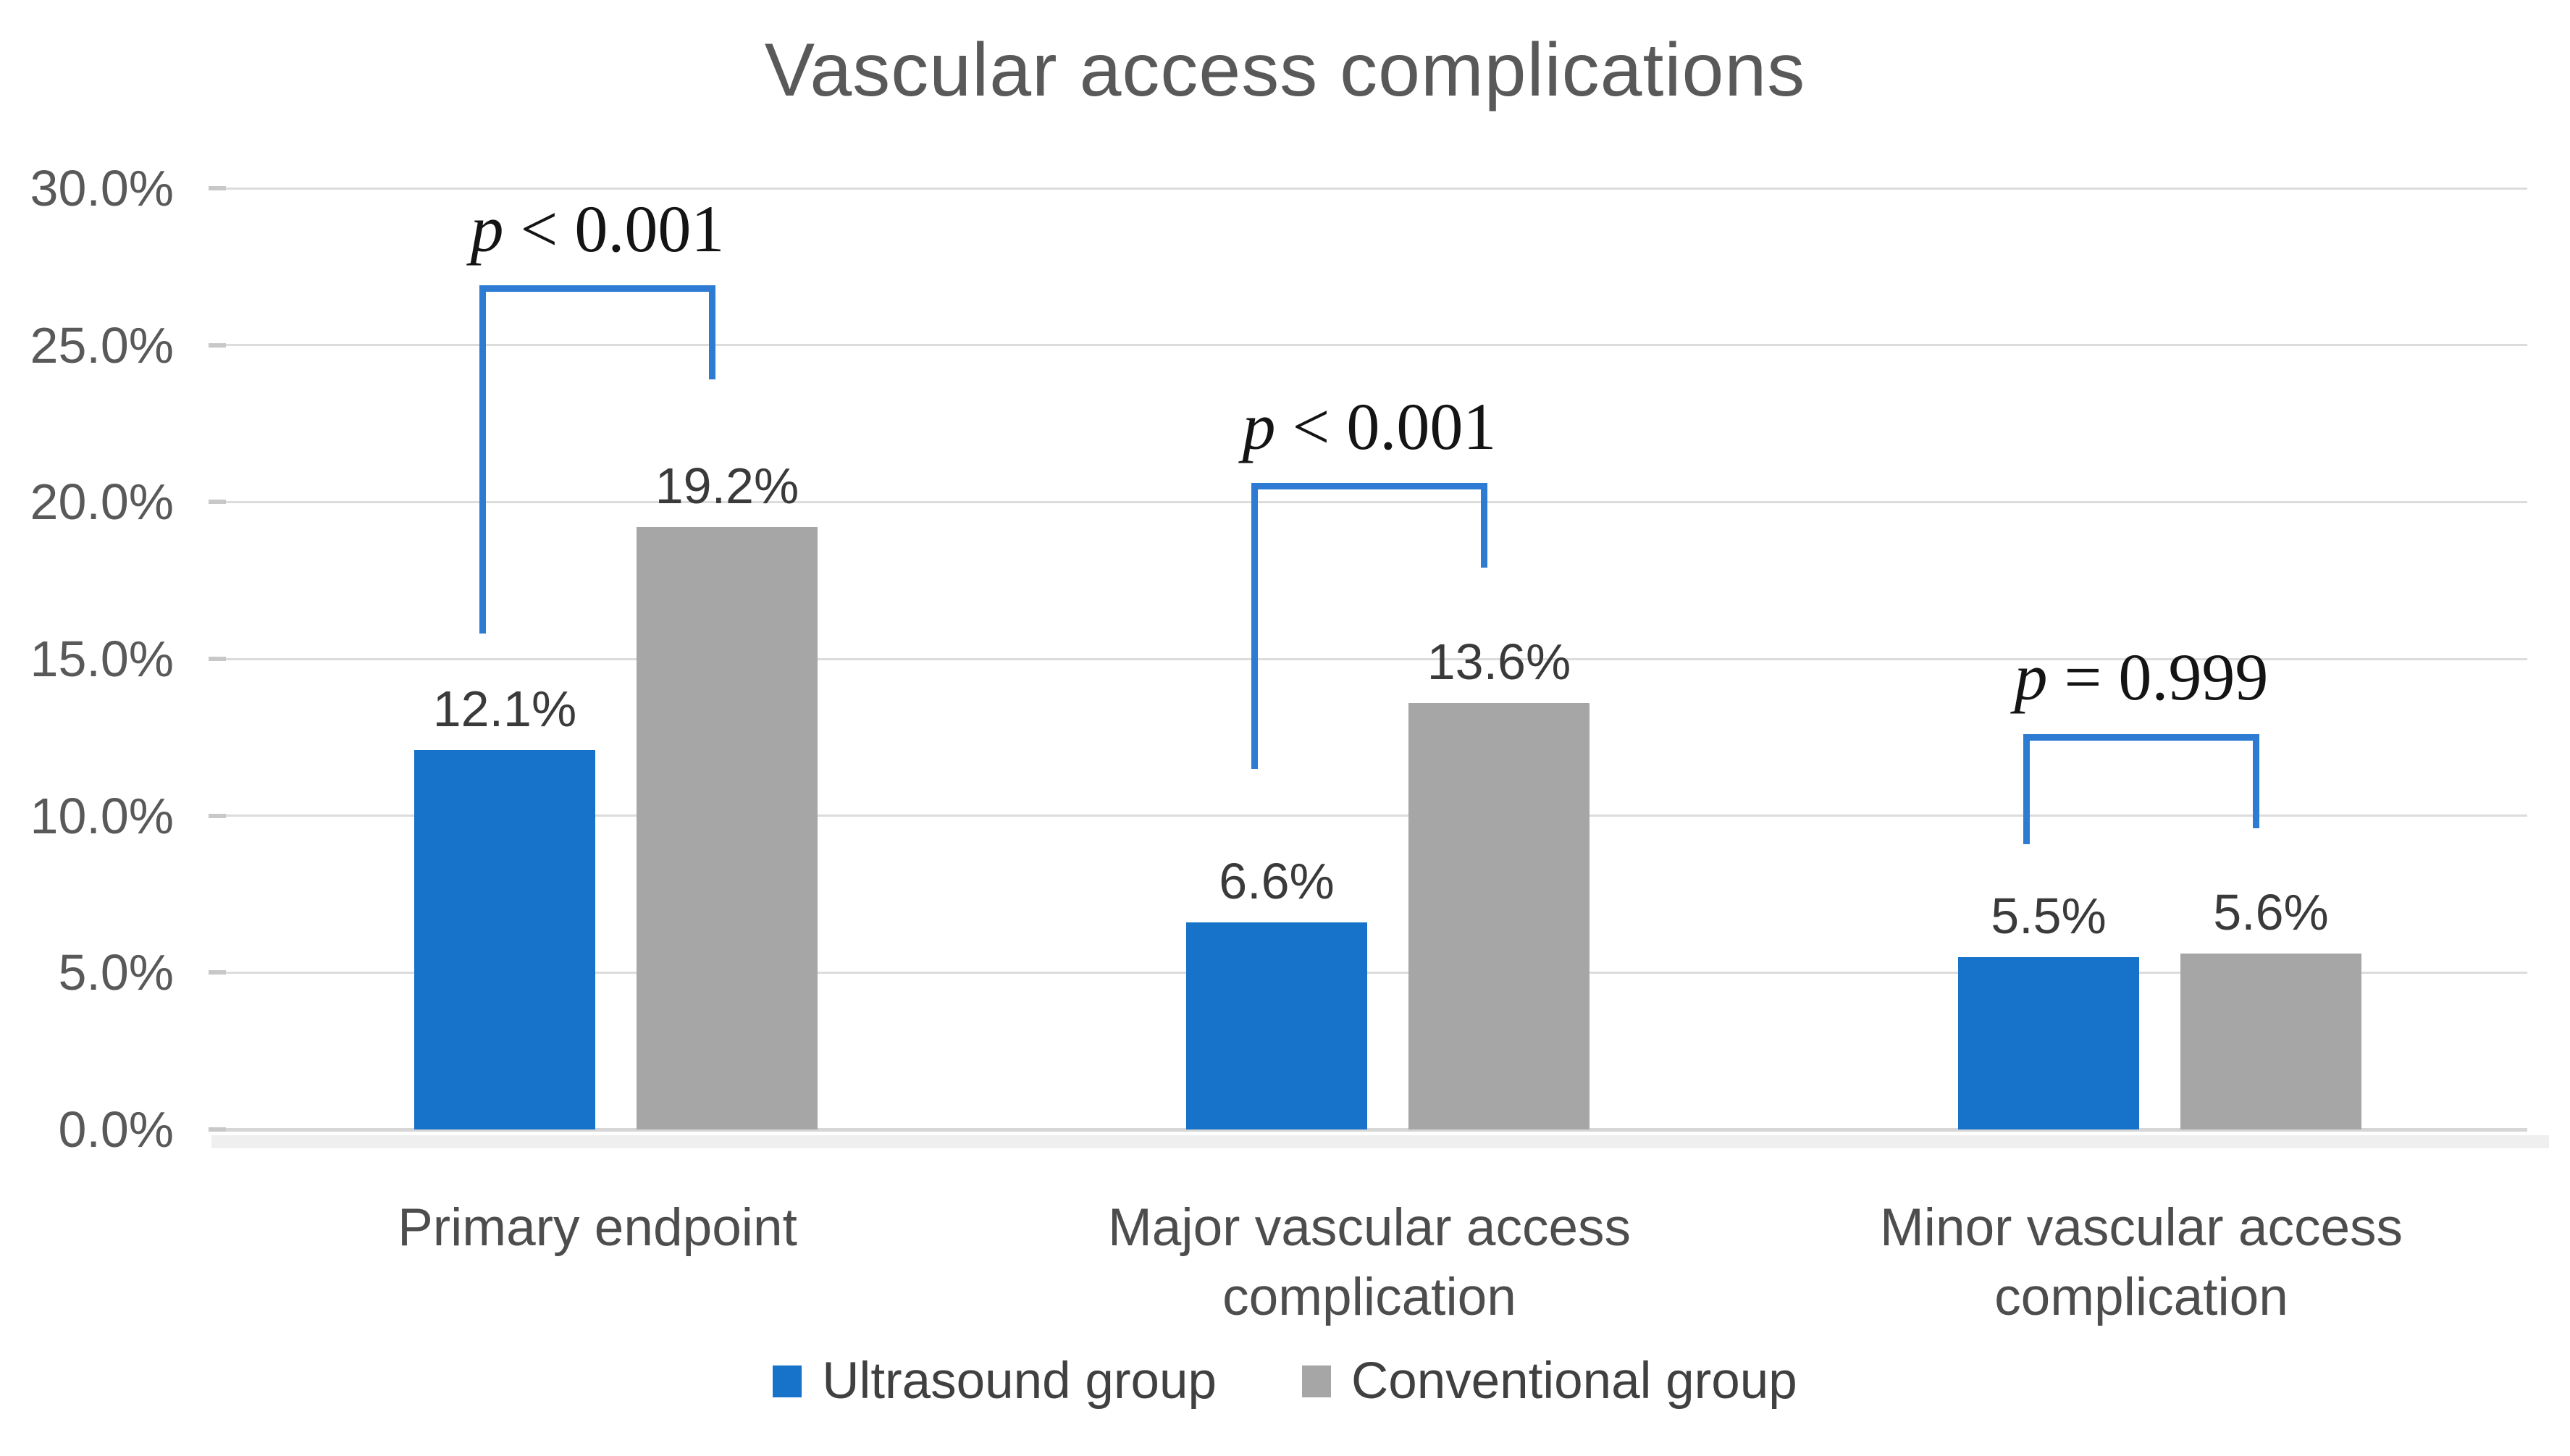 This screenshot has width=2570, height=1456. What do you see at coordinates (1276, 1026) in the screenshot?
I see `ultrasound-group-bar-major-vascular-access-complication` at bounding box center [1276, 1026].